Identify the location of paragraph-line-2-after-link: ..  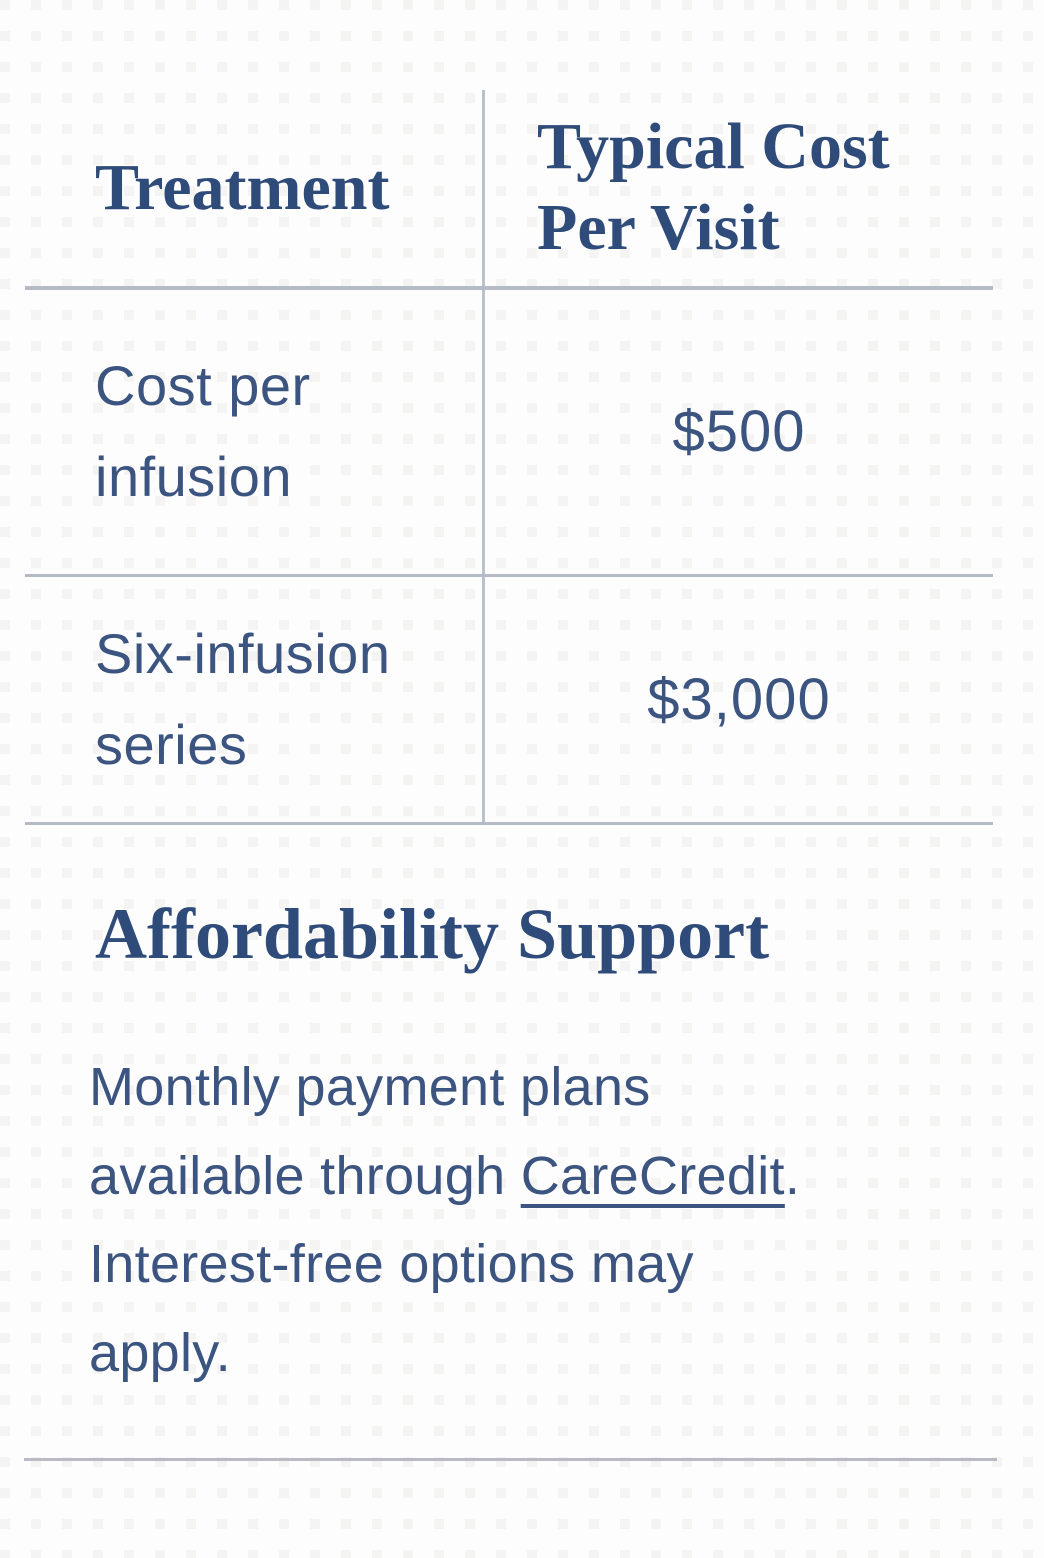
(792, 1175).